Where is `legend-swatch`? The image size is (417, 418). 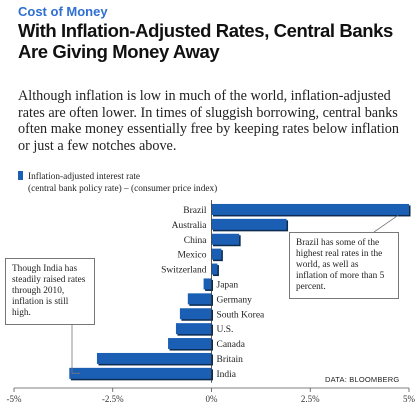 legend-swatch is located at coordinates (20, 175).